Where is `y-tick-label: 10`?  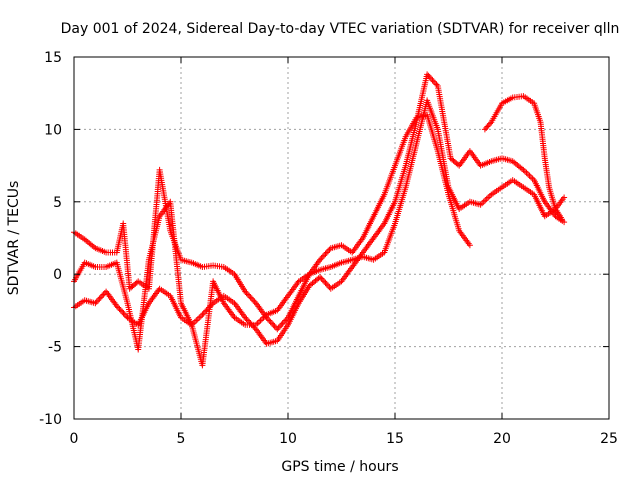
y-tick-label: 10 is located at coordinates (53, 130).